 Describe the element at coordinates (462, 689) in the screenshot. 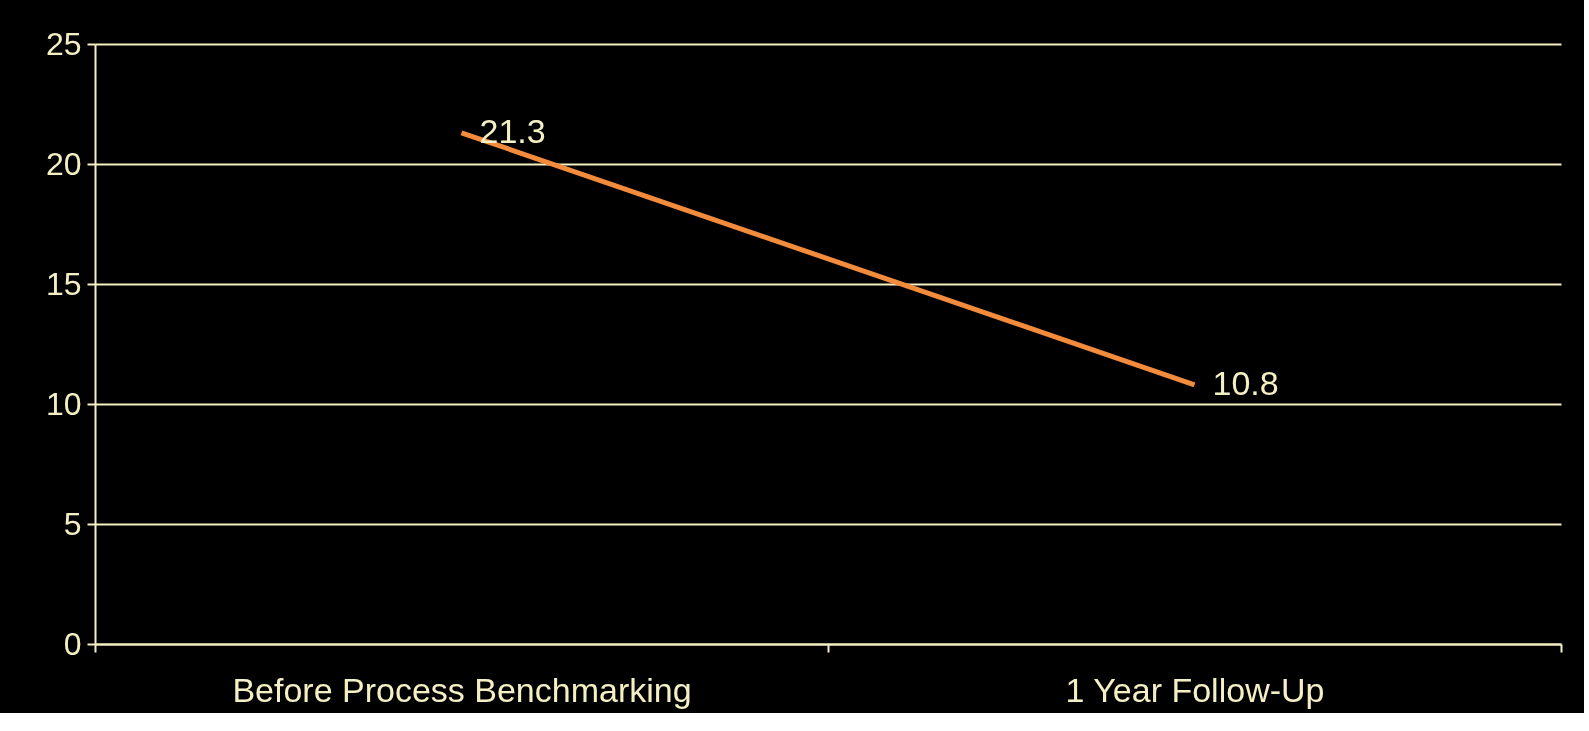

I see `x-tick-label: Before Process Benchmarking` at that location.